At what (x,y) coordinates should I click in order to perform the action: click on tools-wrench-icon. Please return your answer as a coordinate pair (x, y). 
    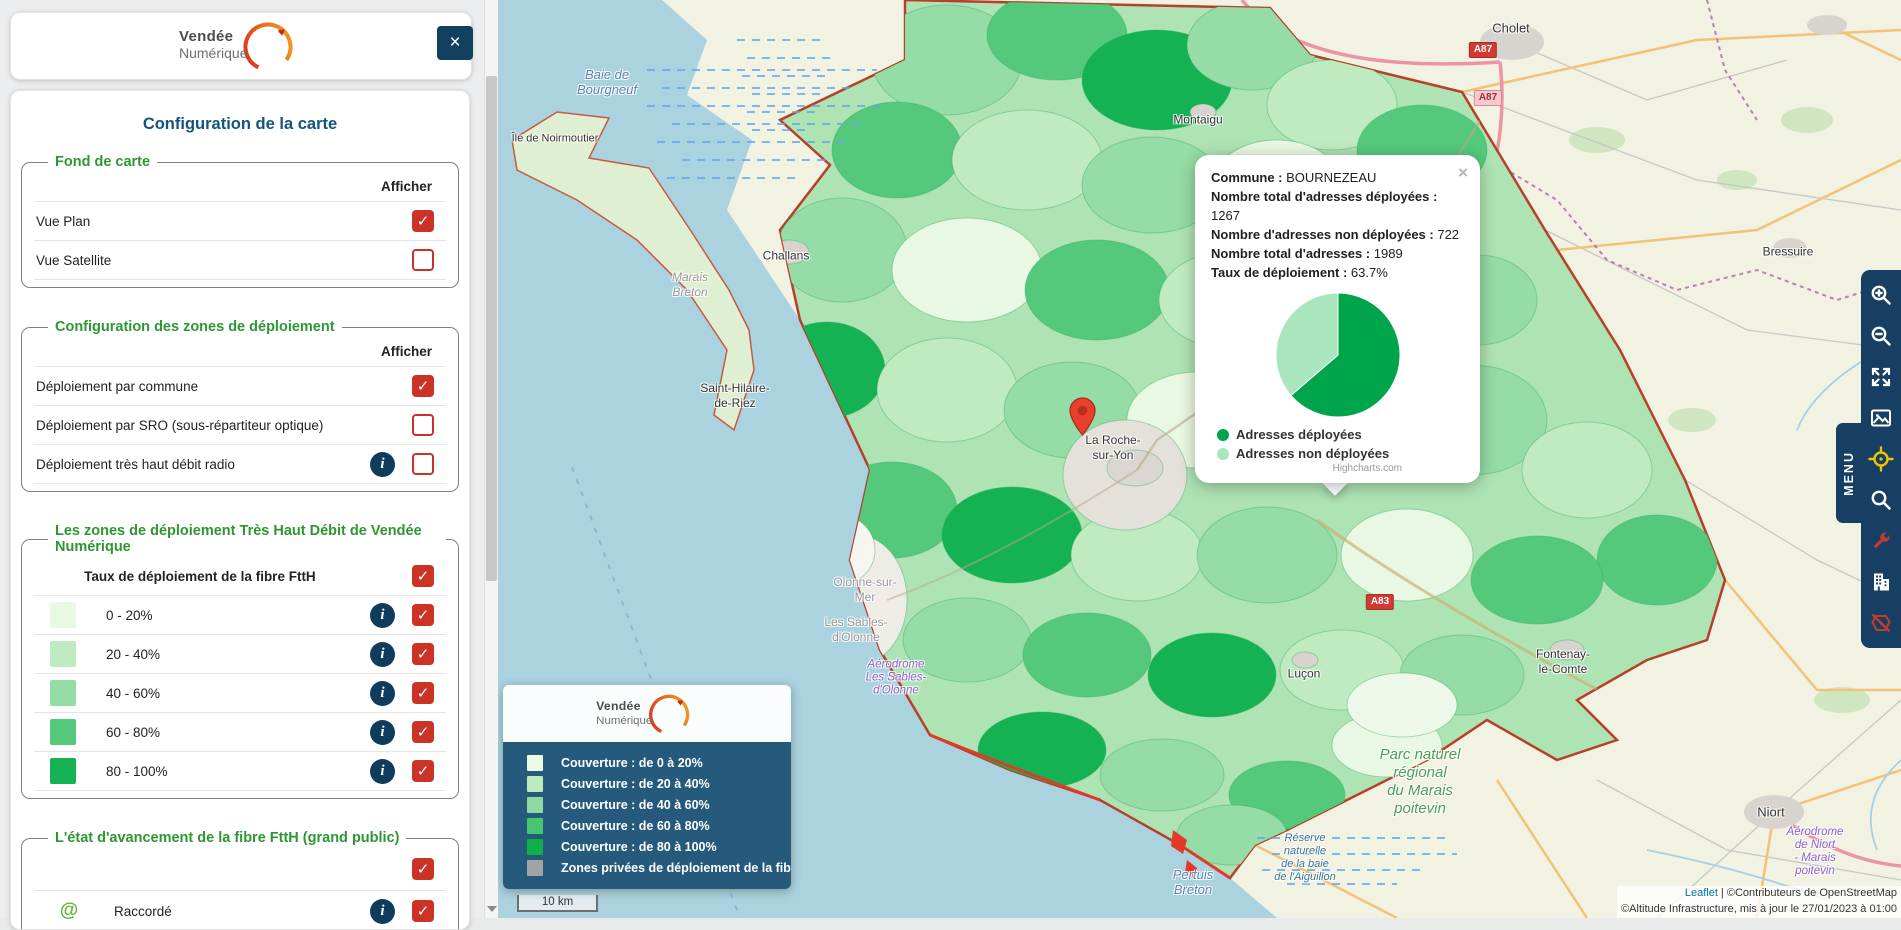
    Looking at the image, I should click on (1881, 540).